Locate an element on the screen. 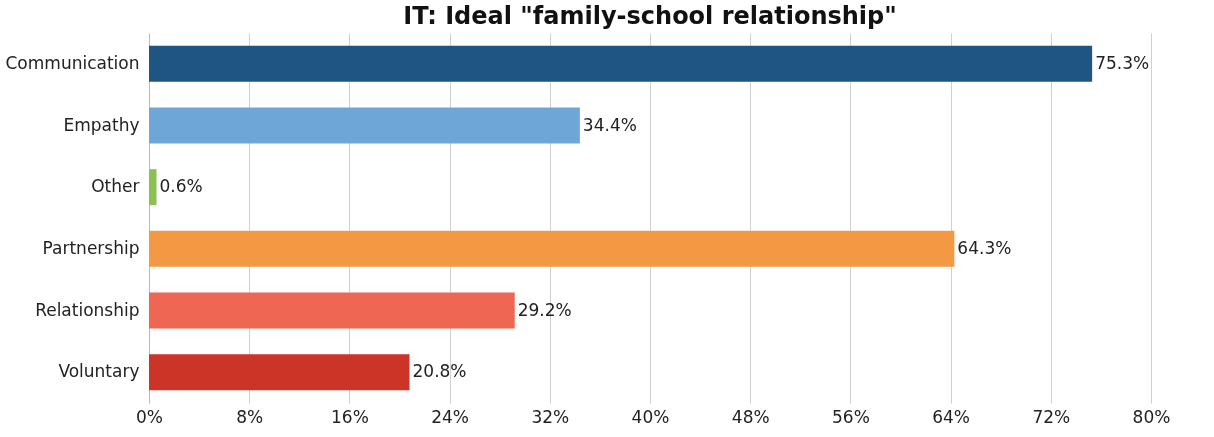 The width and height of the screenshot is (1214, 437). x-tick-label: 48% is located at coordinates (750, 416).